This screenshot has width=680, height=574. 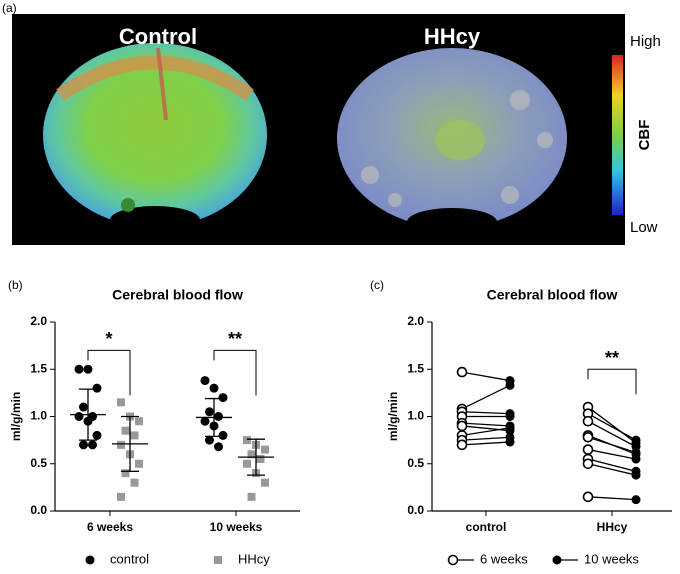 What do you see at coordinates (108, 339) in the screenshot?
I see `significance-label: *` at bounding box center [108, 339].